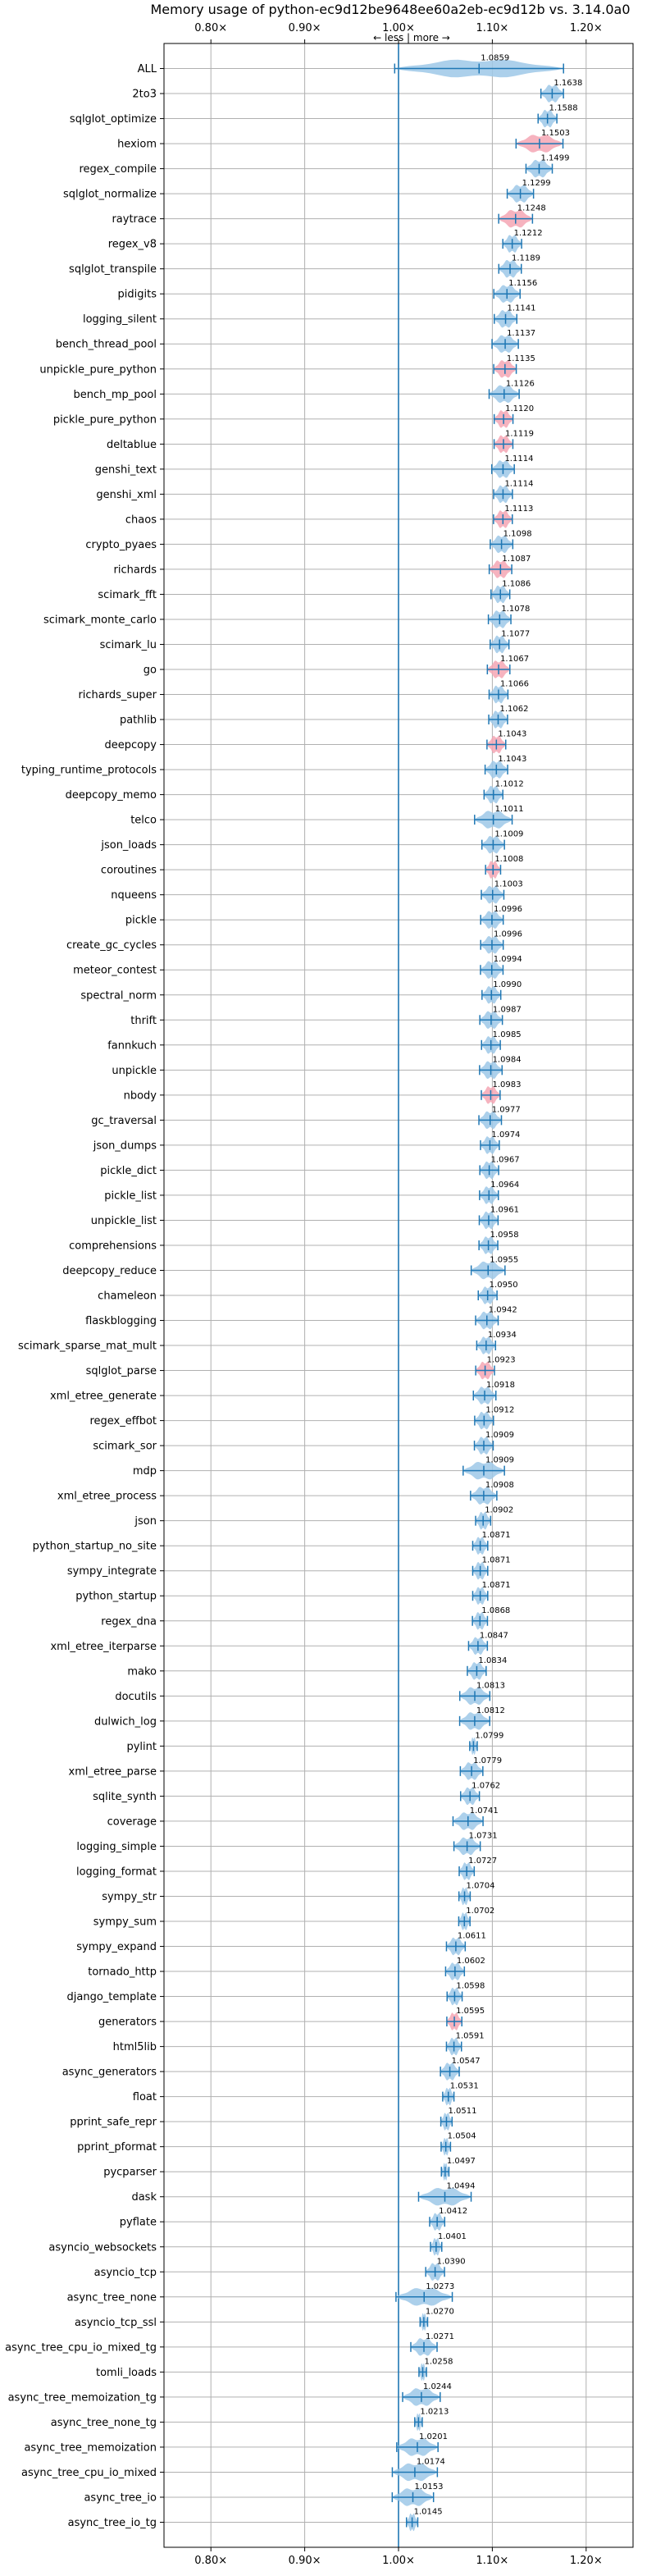 This screenshot has width=656, height=2576. I want to click on benchmark-label: deepcopy_reduce, so click(109, 1271).